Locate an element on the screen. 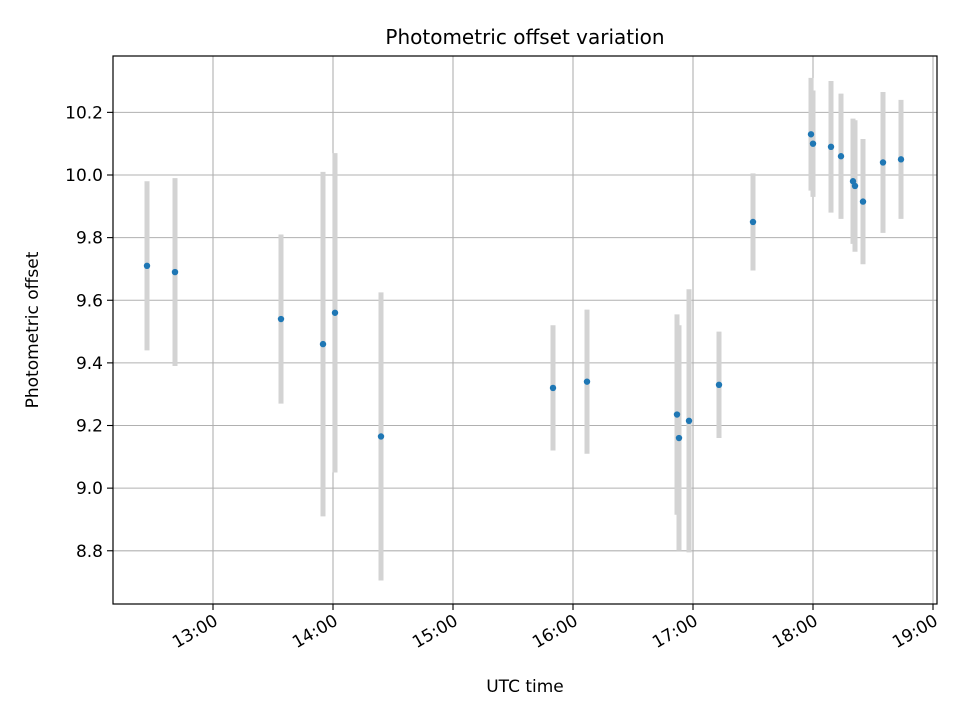 This screenshot has width=960, height=724. x-axis-ticks: 13:00 14:00 15:00 16:00 17:00 18:00 19:00 is located at coordinates (555, 628).